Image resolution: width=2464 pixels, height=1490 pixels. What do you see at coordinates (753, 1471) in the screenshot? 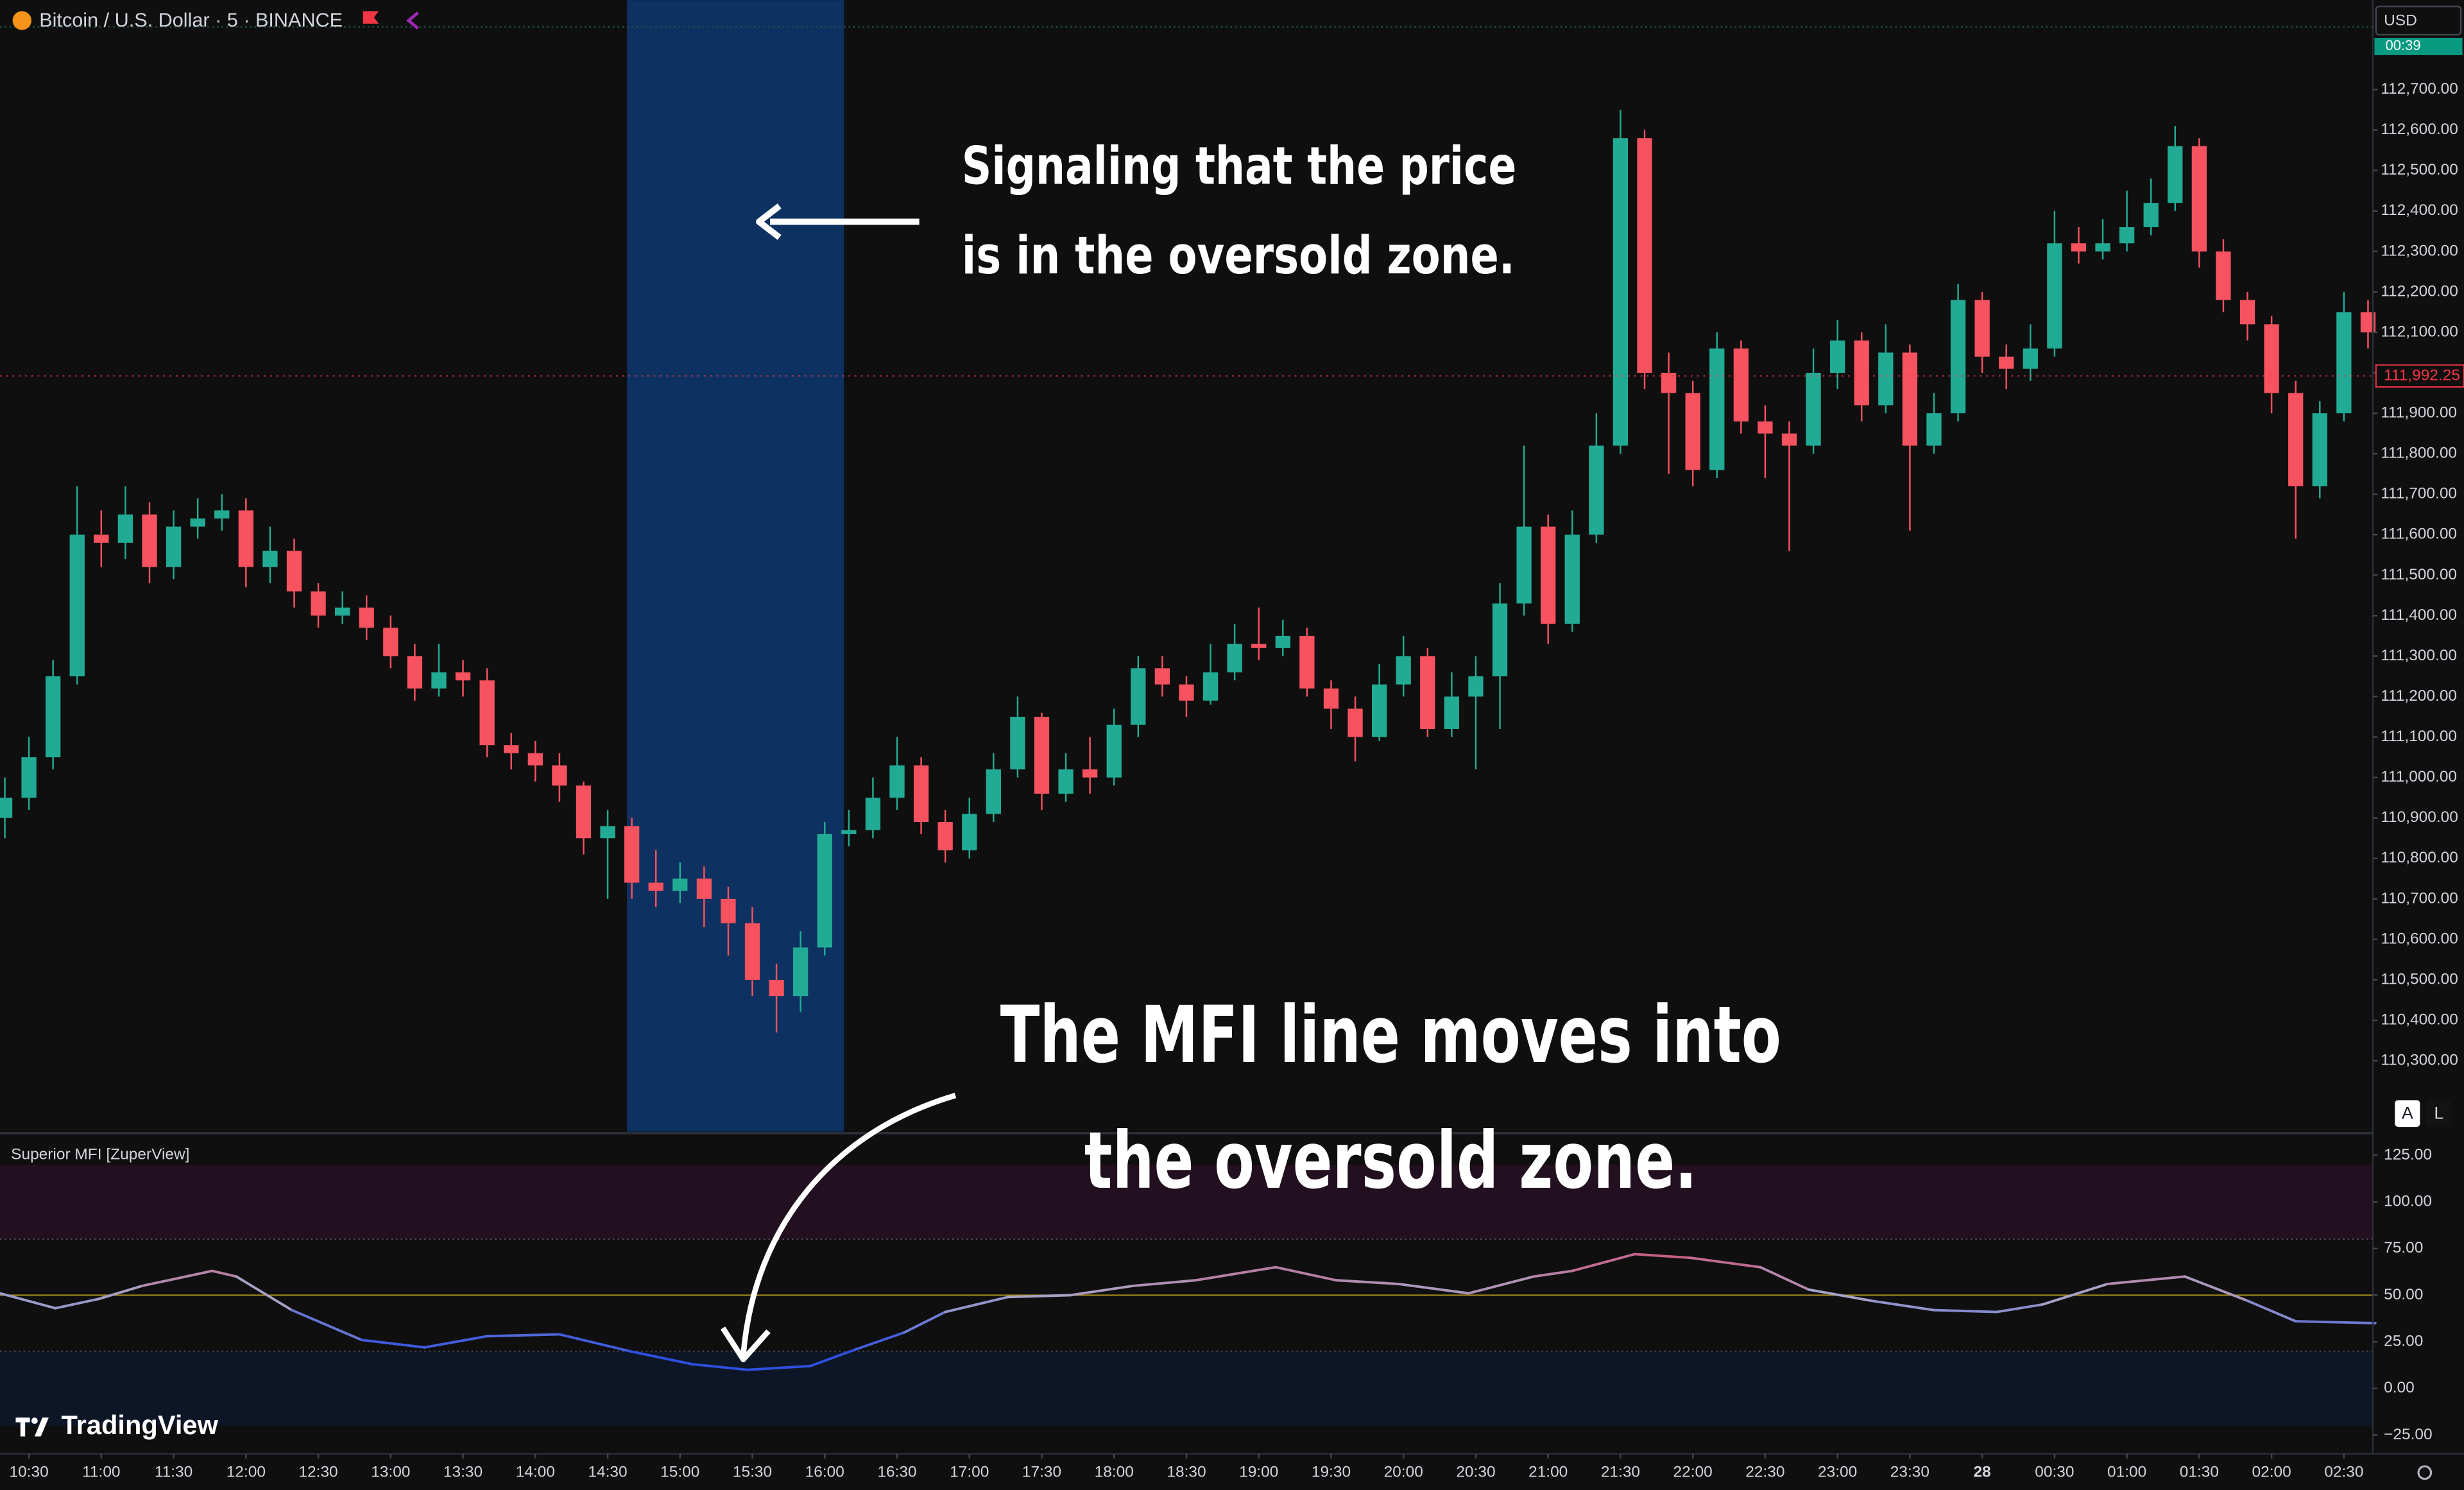
I see `x-tick-label: 15:30` at bounding box center [753, 1471].